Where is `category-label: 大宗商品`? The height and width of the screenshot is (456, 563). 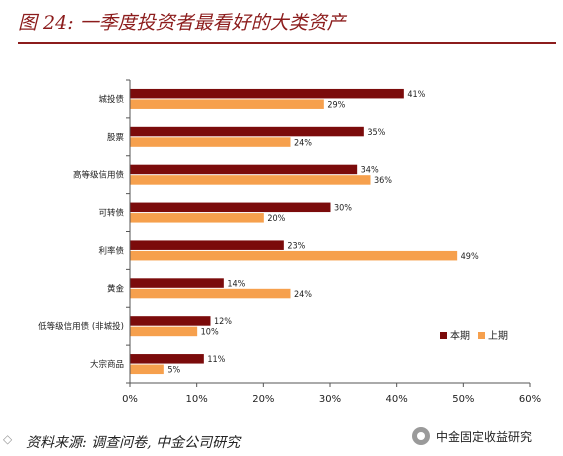
category-label: 大宗商品 is located at coordinates (107, 364).